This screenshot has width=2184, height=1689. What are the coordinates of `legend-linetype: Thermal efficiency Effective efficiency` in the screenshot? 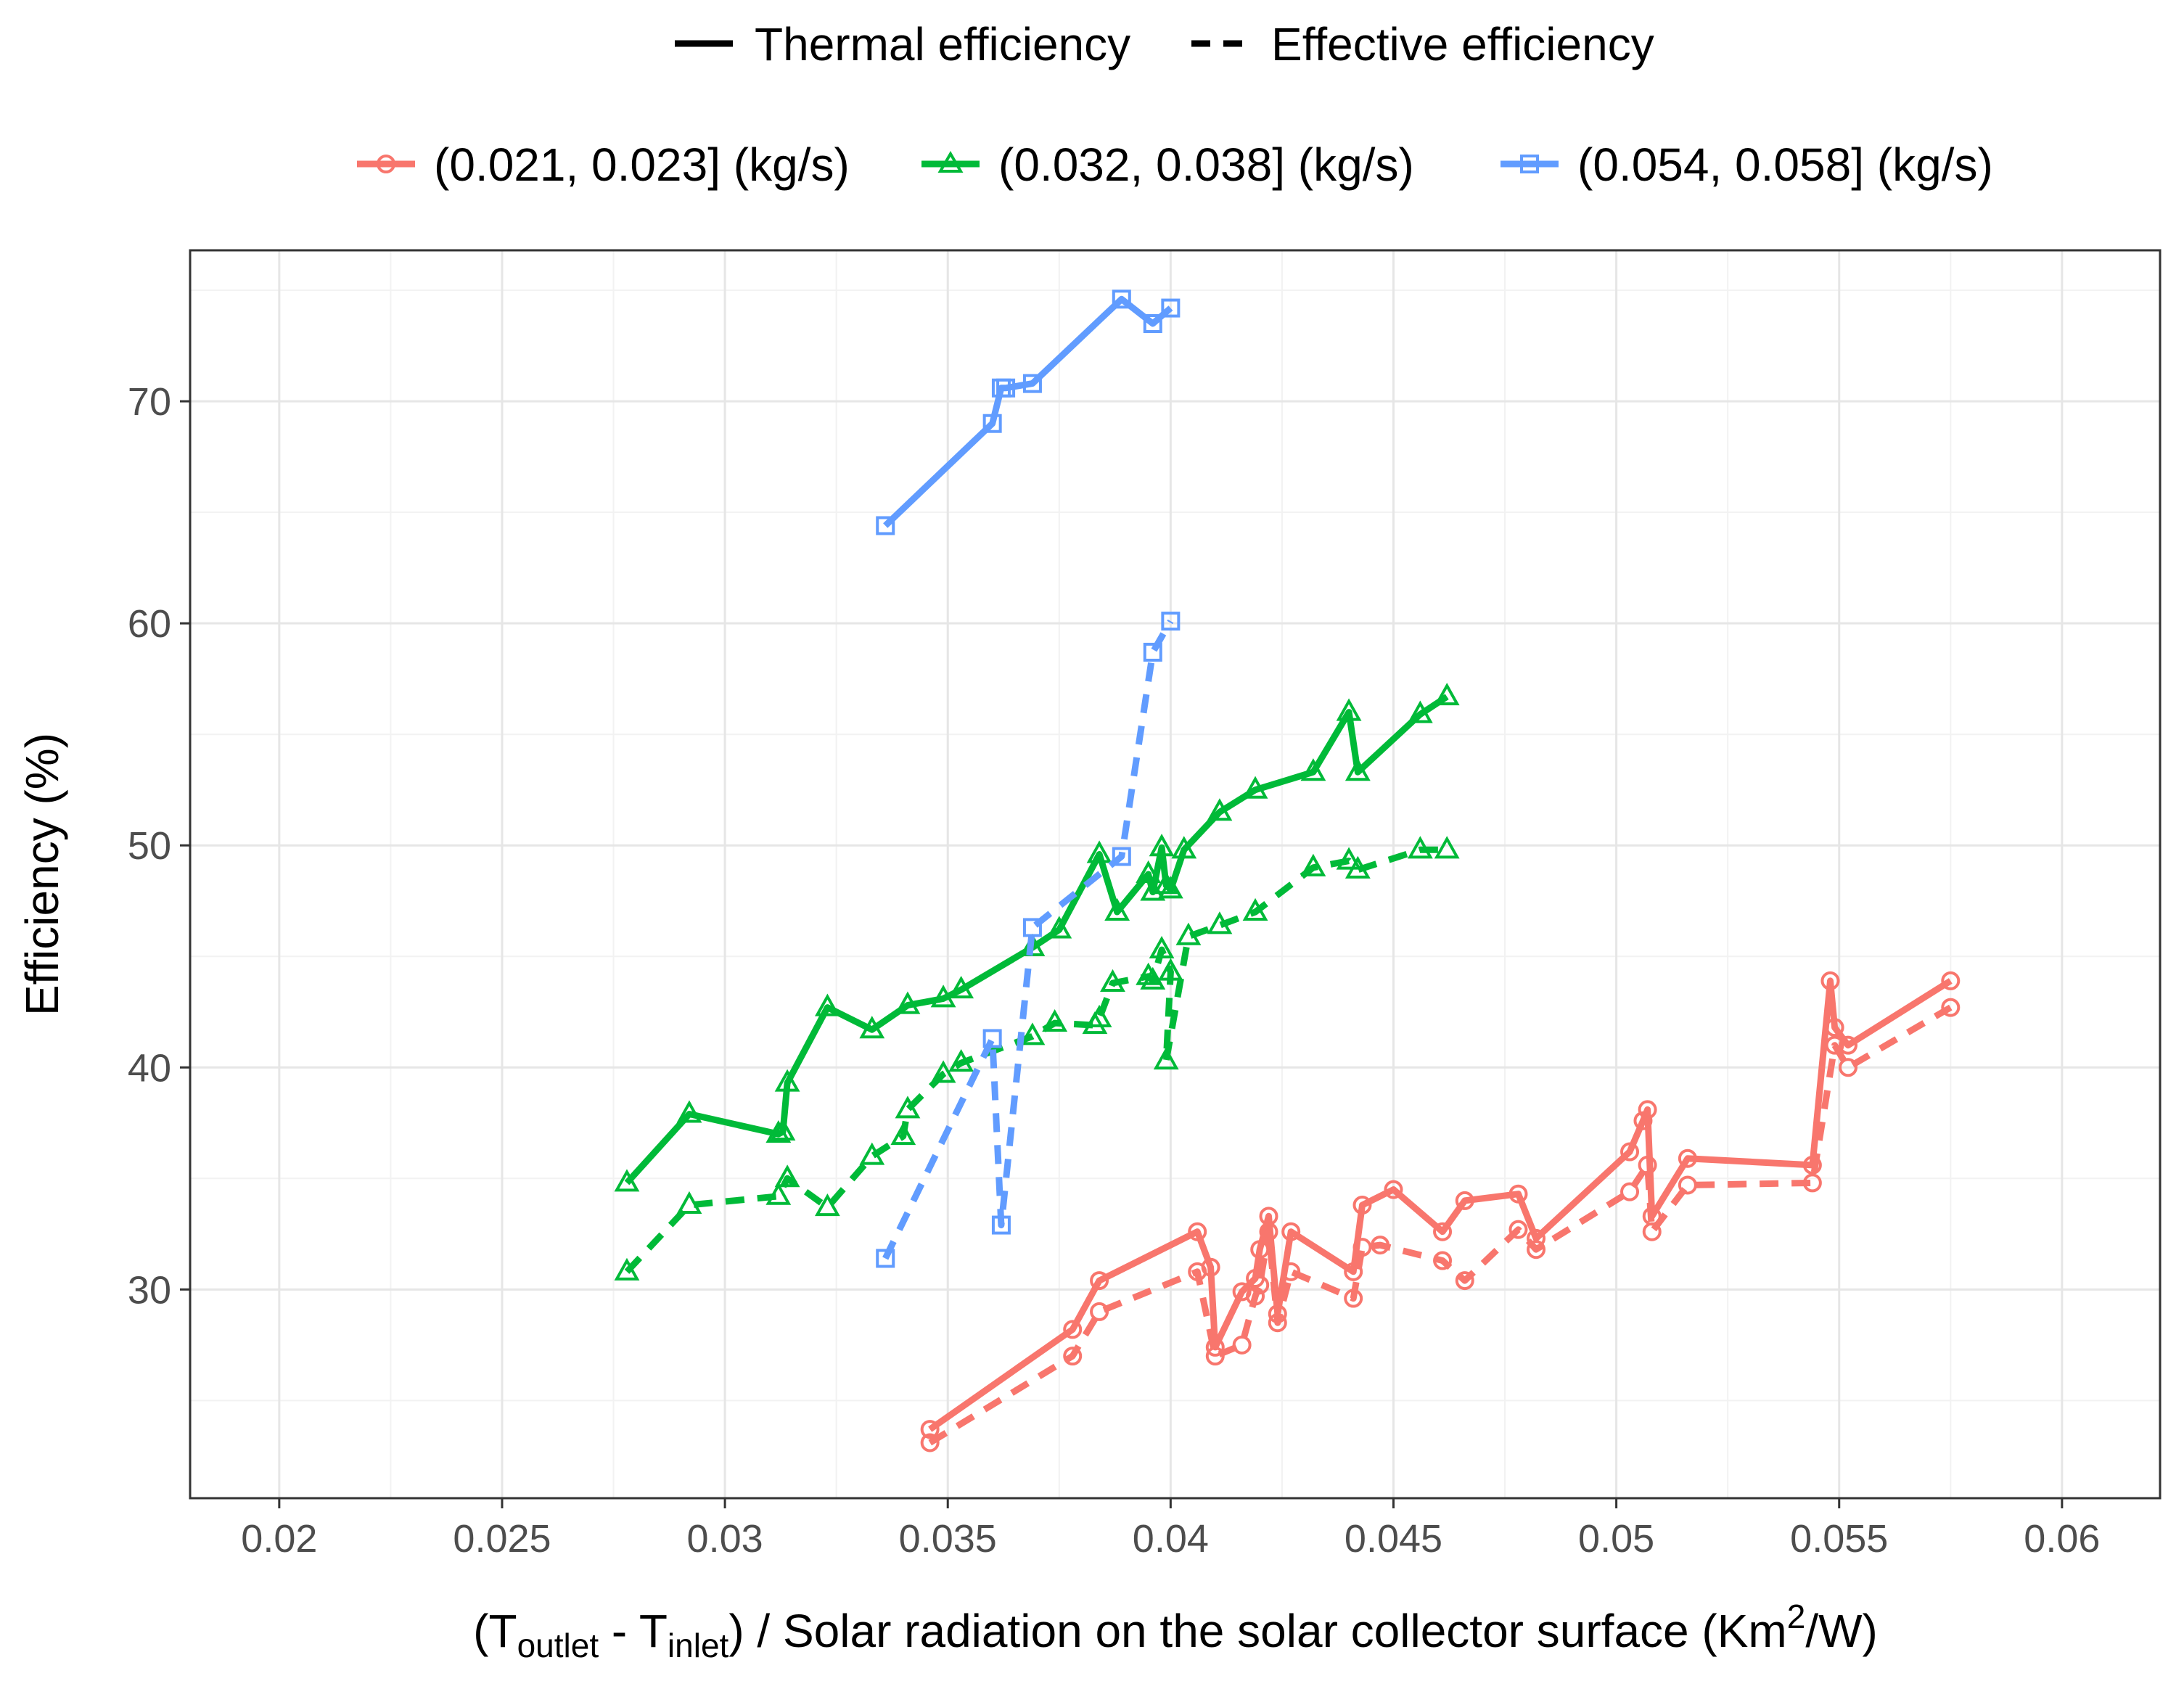 It's located at (1164, 44).